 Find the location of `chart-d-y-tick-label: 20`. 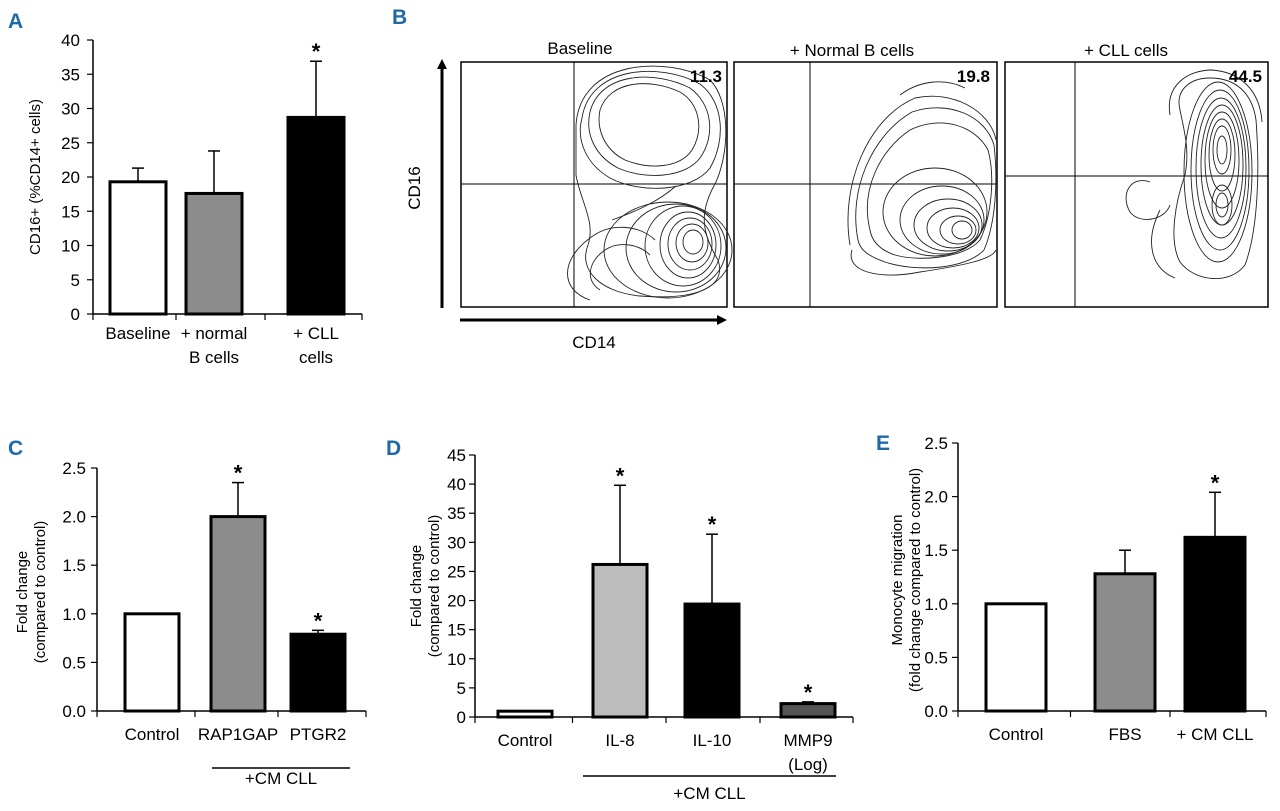

chart-d-y-tick-label: 20 is located at coordinates (456, 601).